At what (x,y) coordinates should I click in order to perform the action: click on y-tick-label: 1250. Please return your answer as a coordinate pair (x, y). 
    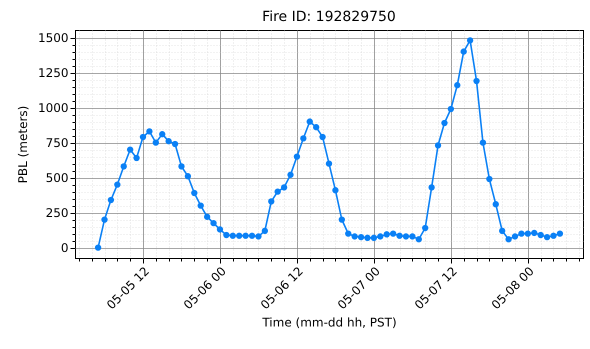
    Looking at the image, I should click on (53, 73).